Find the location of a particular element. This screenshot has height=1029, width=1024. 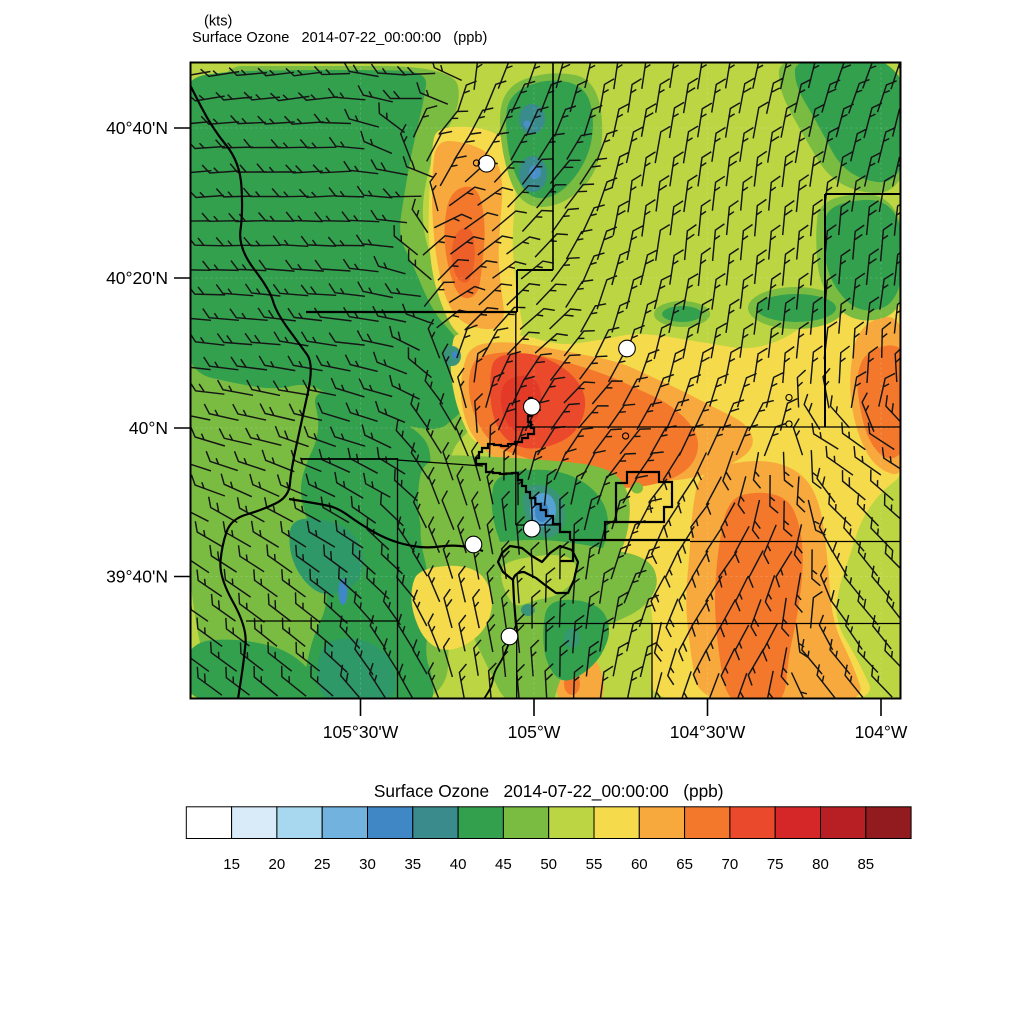

svg-text: 40 is located at coordinates (458, 864).